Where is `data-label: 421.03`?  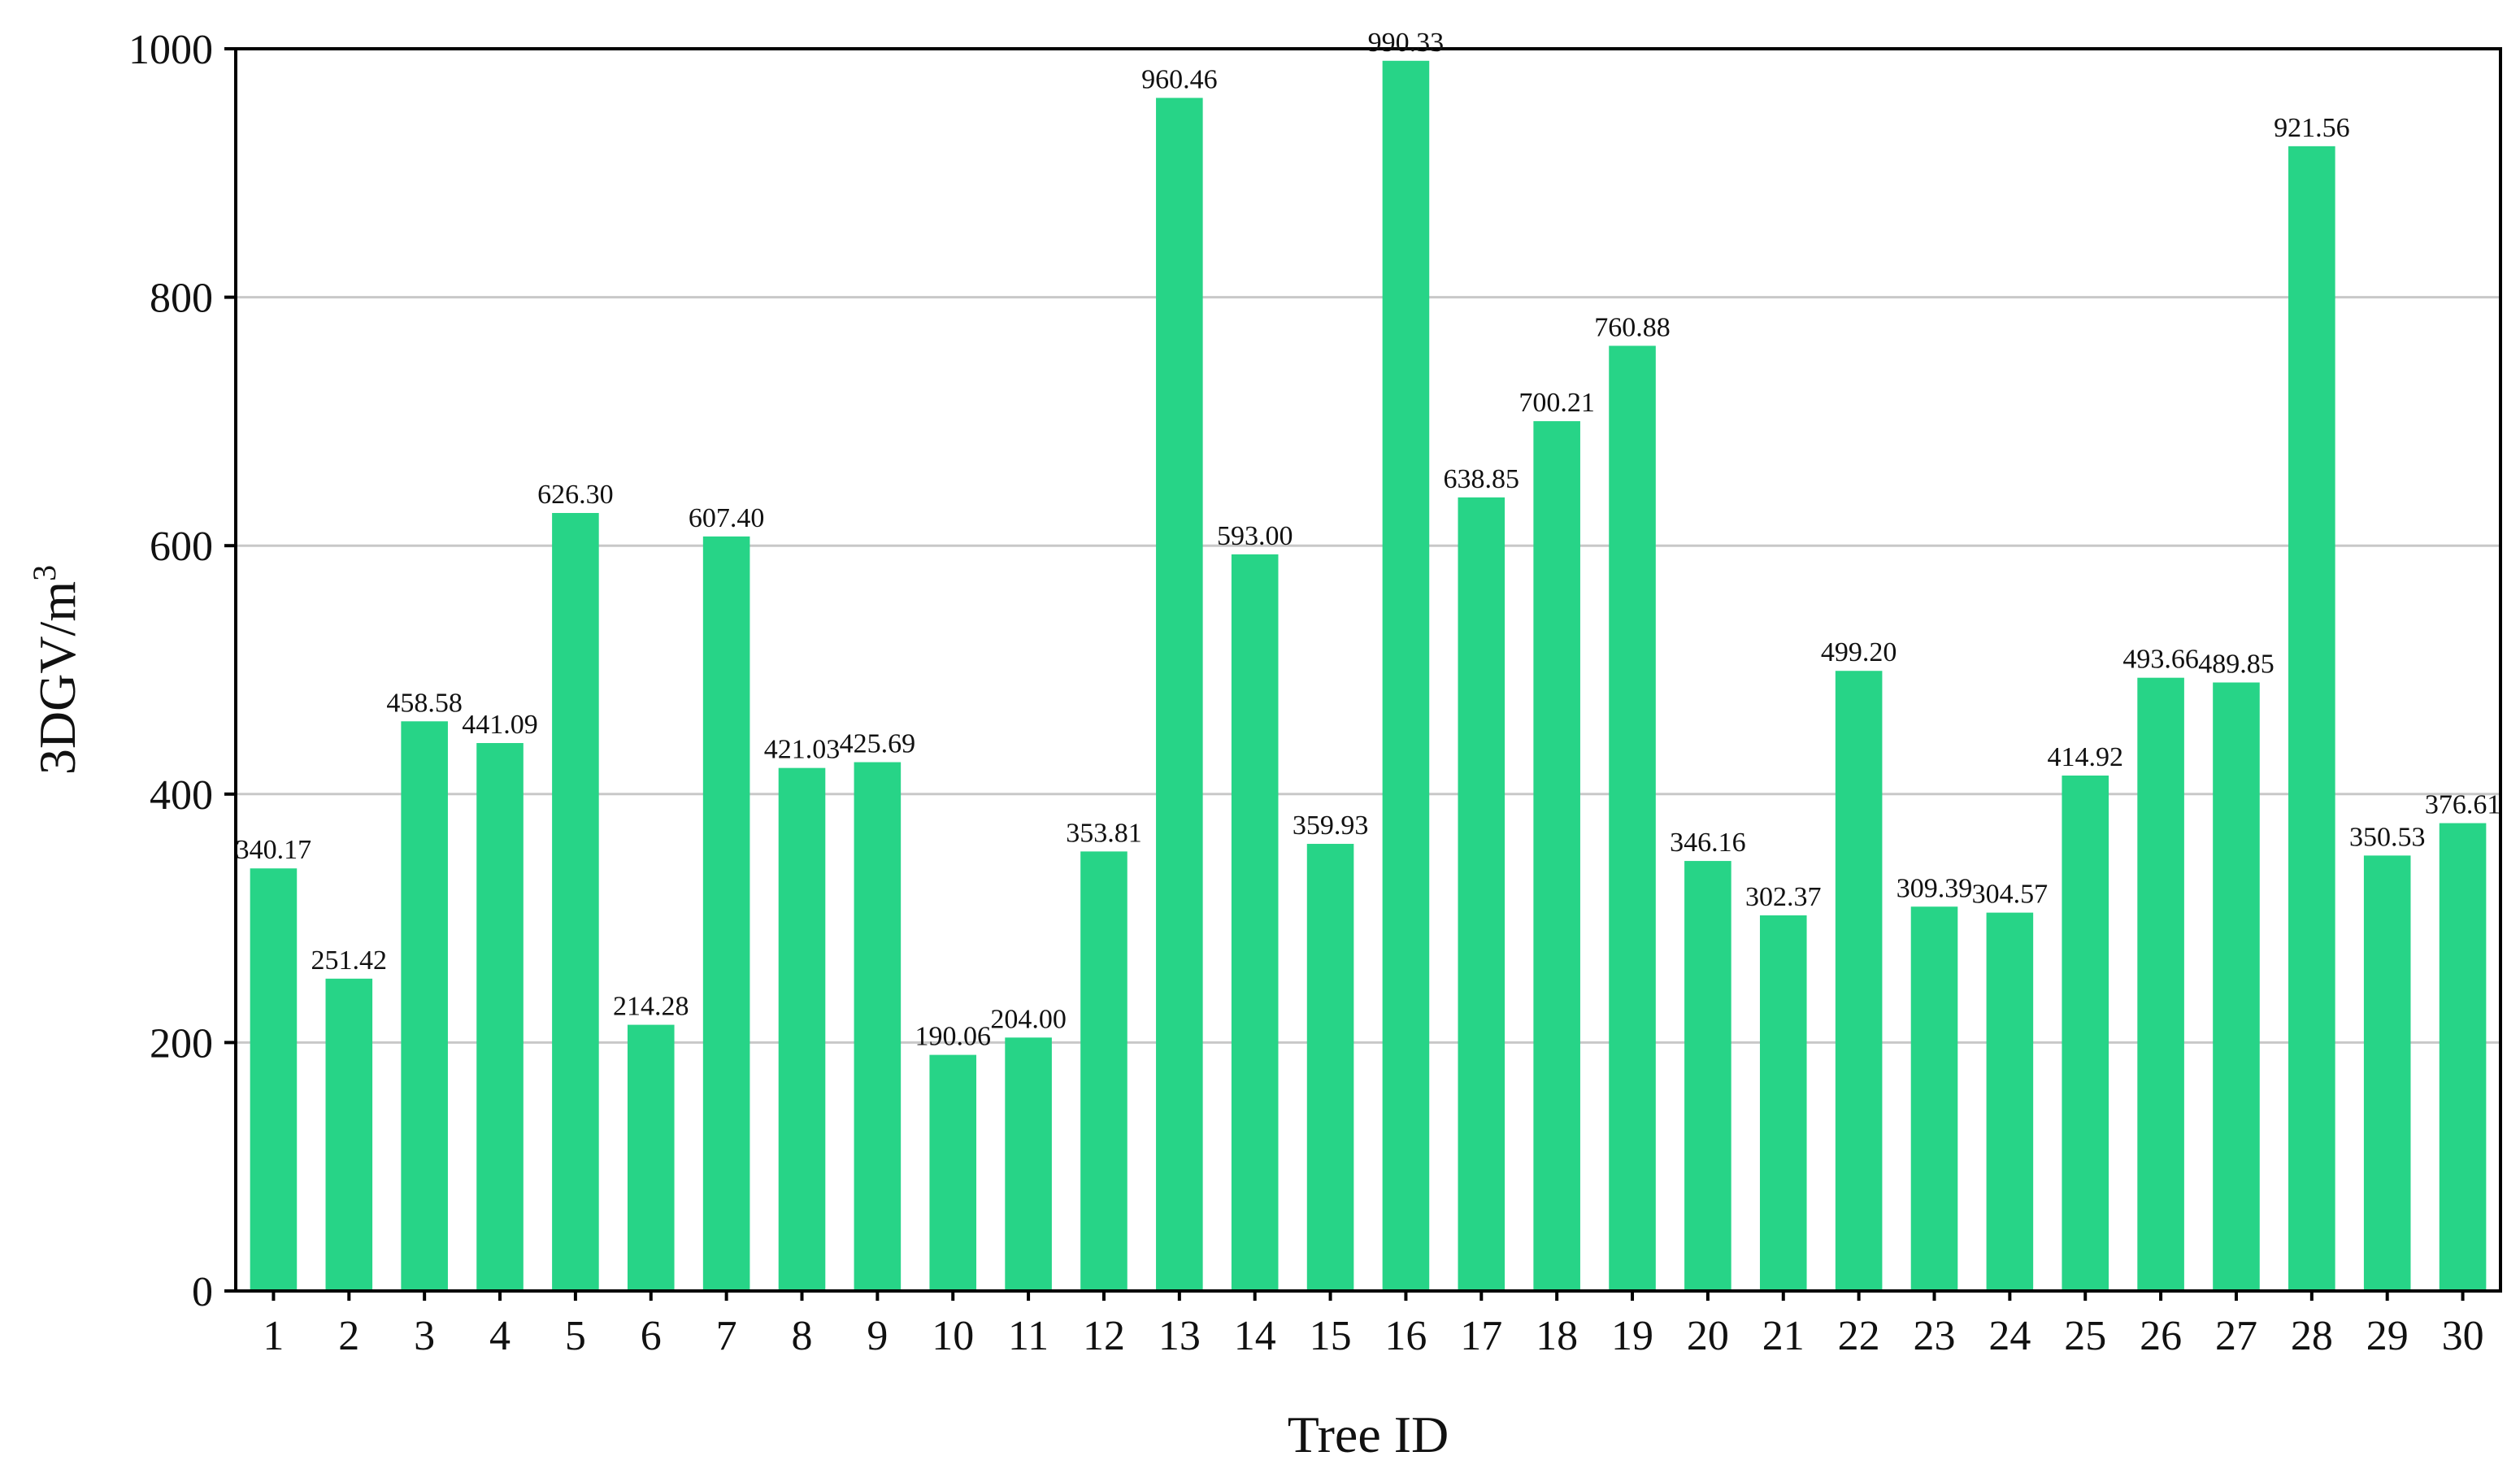 data-label: 421.03 is located at coordinates (802, 750).